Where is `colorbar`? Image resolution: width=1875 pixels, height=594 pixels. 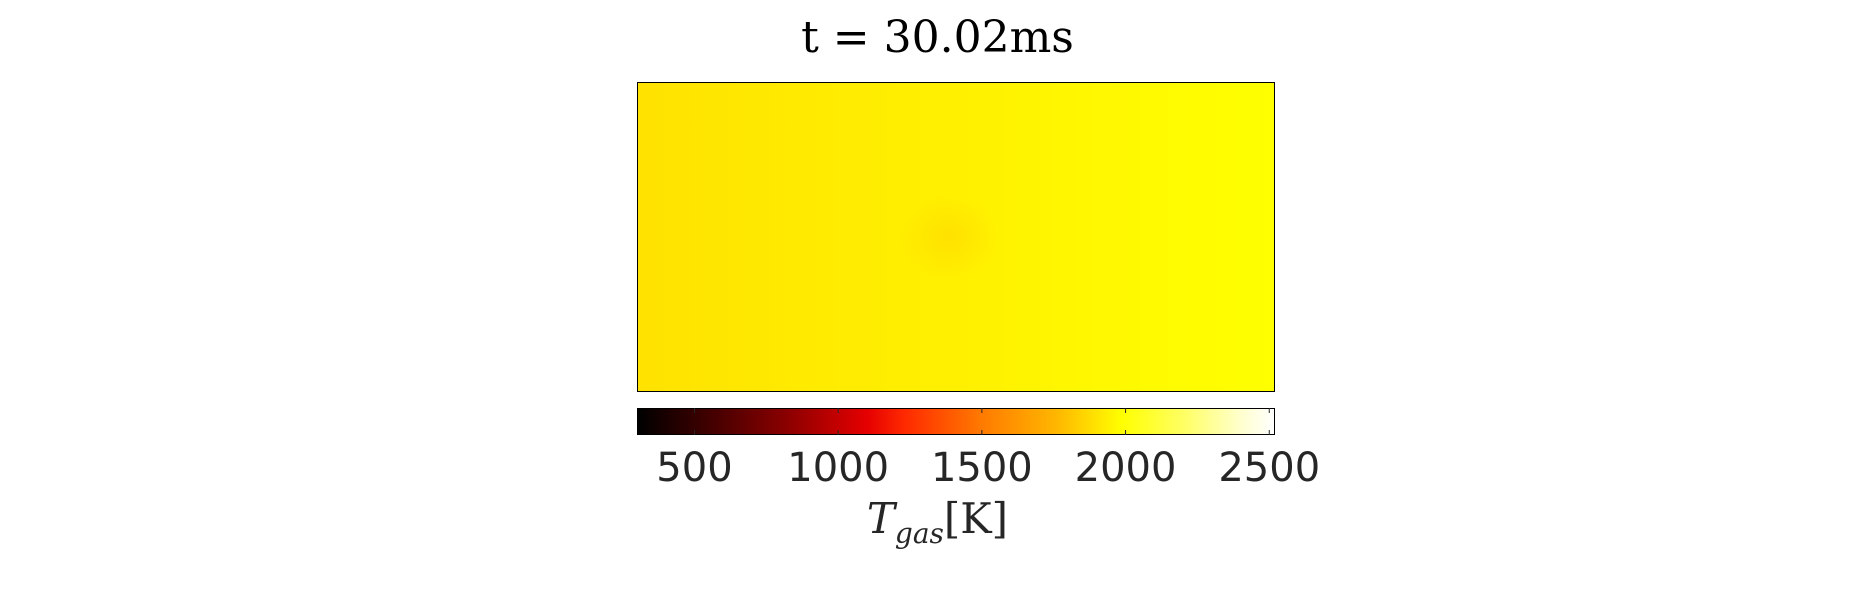 colorbar is located at coordinates (956, 421).